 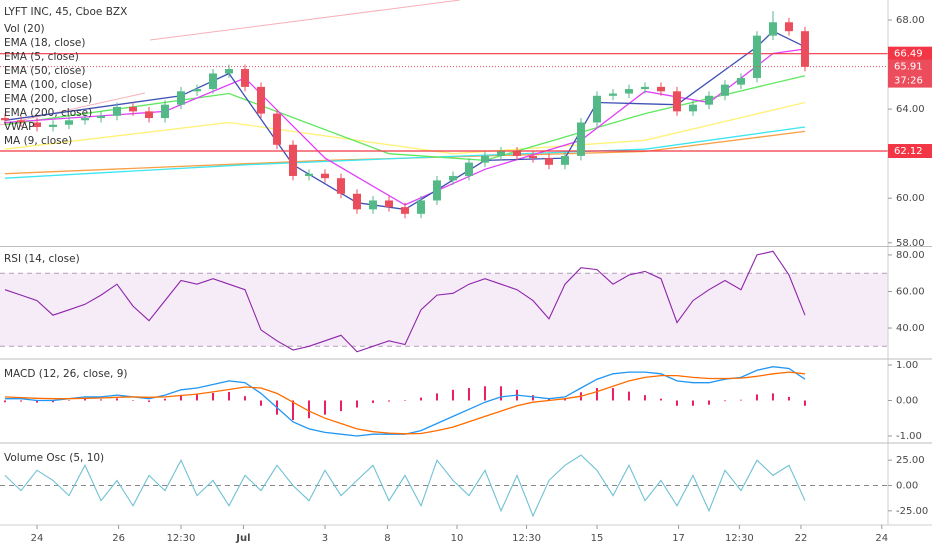 I want to click on price-label: 62.12, so click(x=908, y=151).